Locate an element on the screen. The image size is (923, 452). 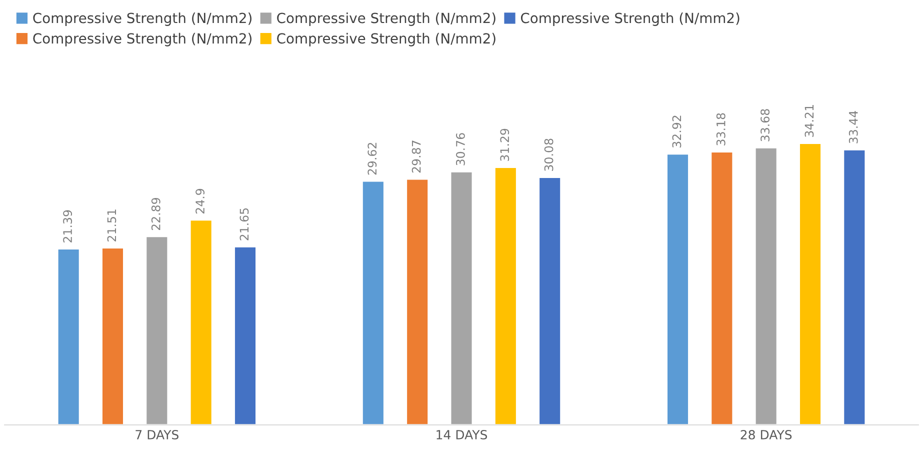
x-tick-label: 28 DAYS is located at coordinates (766, 435).